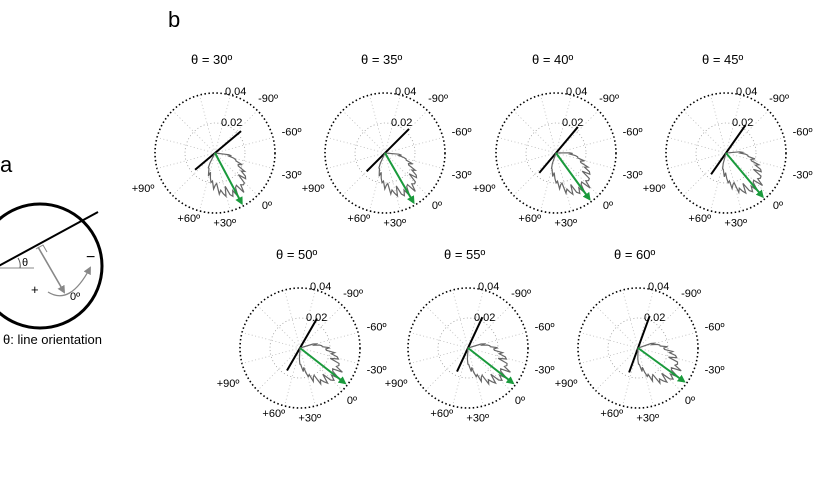 This screenshot has width=820, height=478. Describe the element at coordinates (6, 164) in the screenshot. I see `panel-a-letter: a` at that location.